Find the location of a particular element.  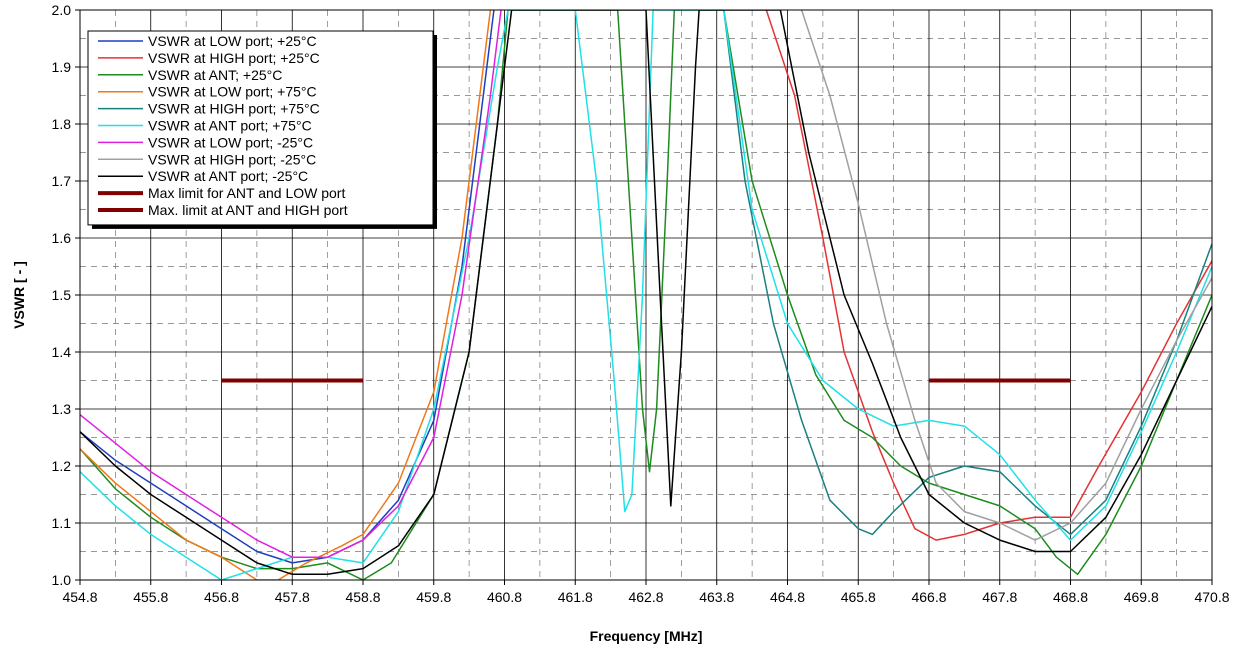

y-tick-label: 1.9 is located at coordinates (62, 67).